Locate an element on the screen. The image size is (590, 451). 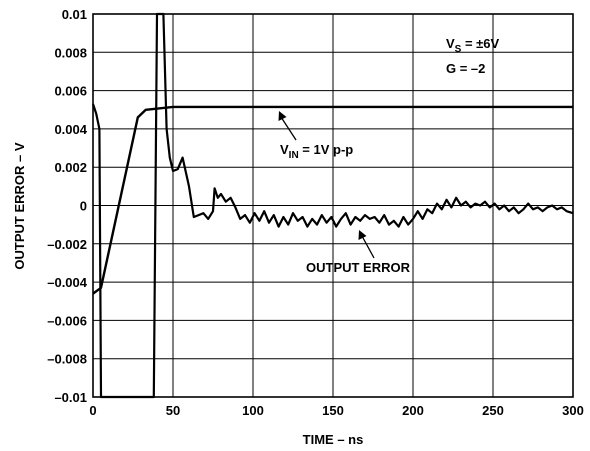
y-axis-title: OUTPUT ERROR – V is located at coordinates (19, 205).